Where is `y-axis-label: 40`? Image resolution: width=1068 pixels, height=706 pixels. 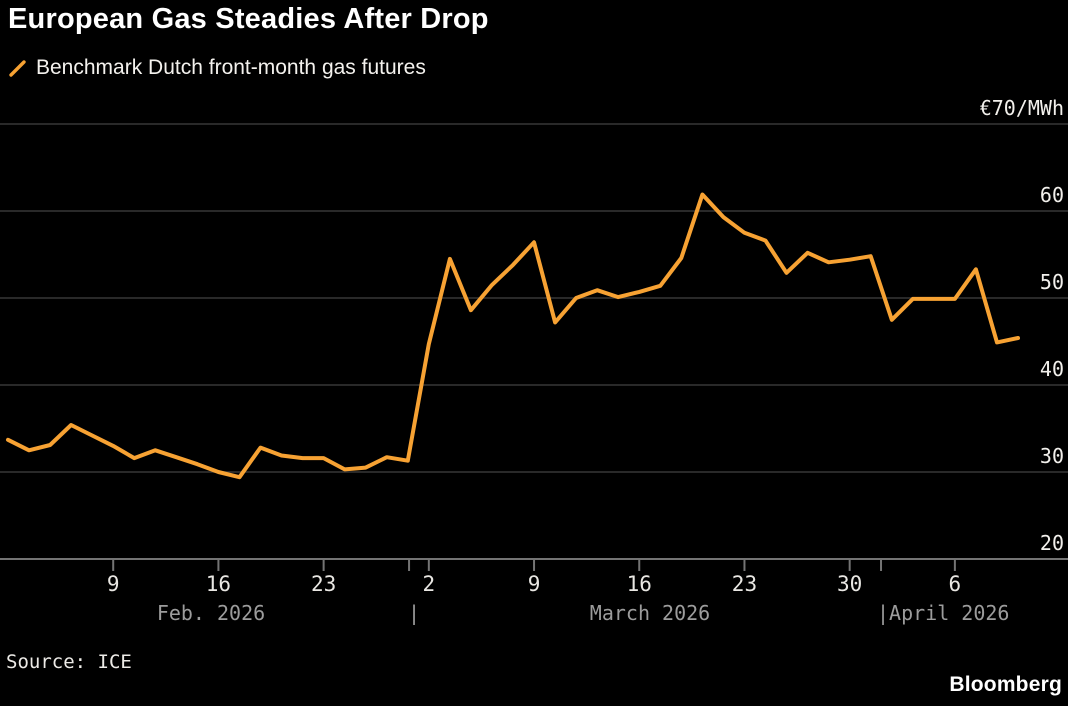 y-axis-label: 40 is located at coordinates (1051, 369).